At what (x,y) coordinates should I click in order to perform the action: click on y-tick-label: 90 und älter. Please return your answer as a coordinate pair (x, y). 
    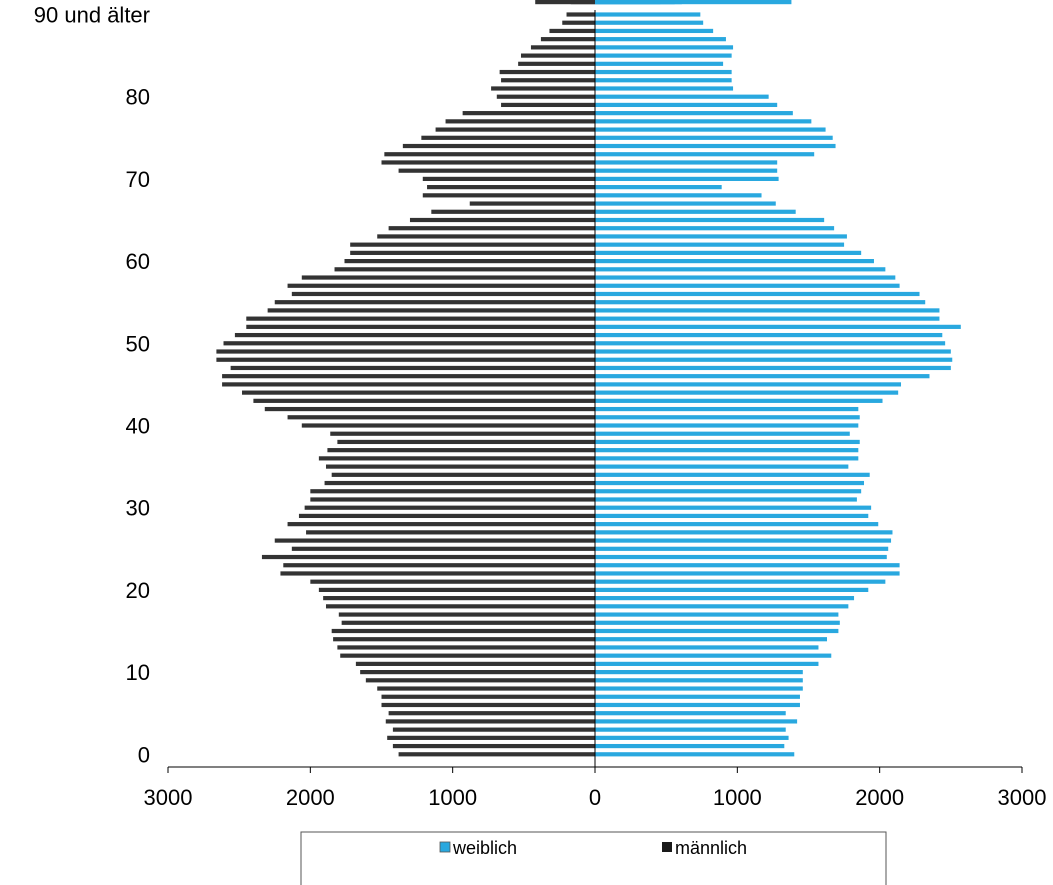
    Looking at the image, I should click on (92, 15).